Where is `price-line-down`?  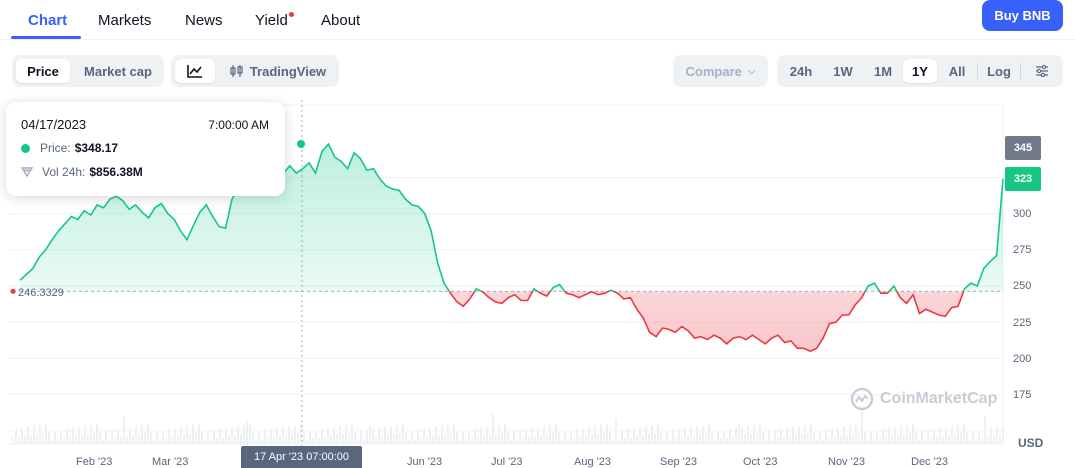
price-line-down is located at coordinates (706, 322).